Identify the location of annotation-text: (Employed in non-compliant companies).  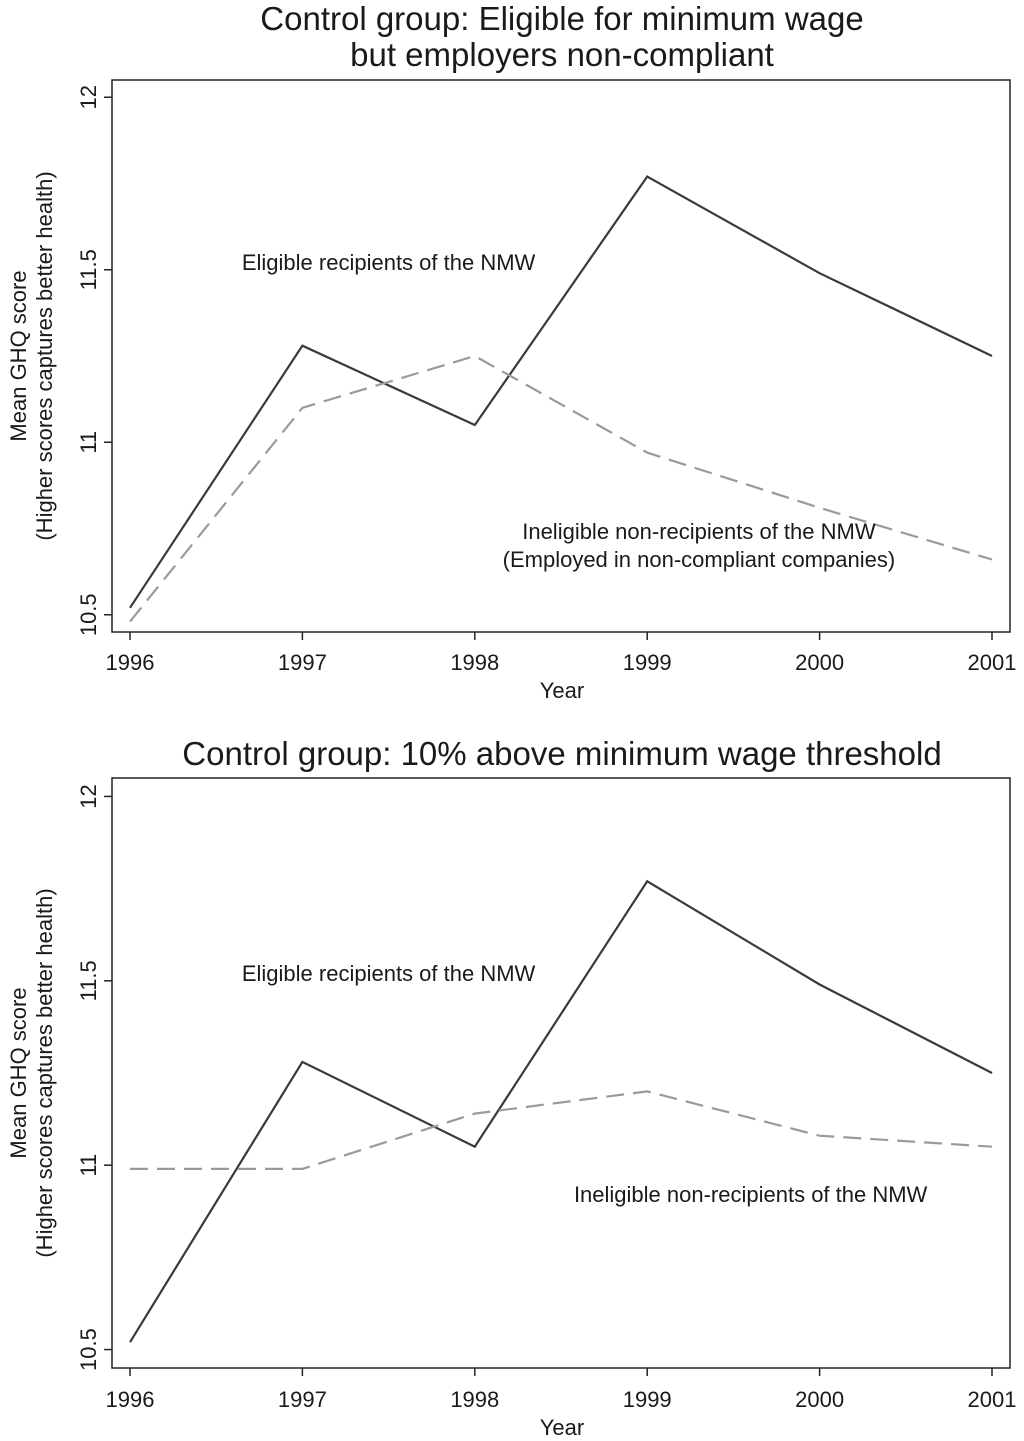
(699, 559).